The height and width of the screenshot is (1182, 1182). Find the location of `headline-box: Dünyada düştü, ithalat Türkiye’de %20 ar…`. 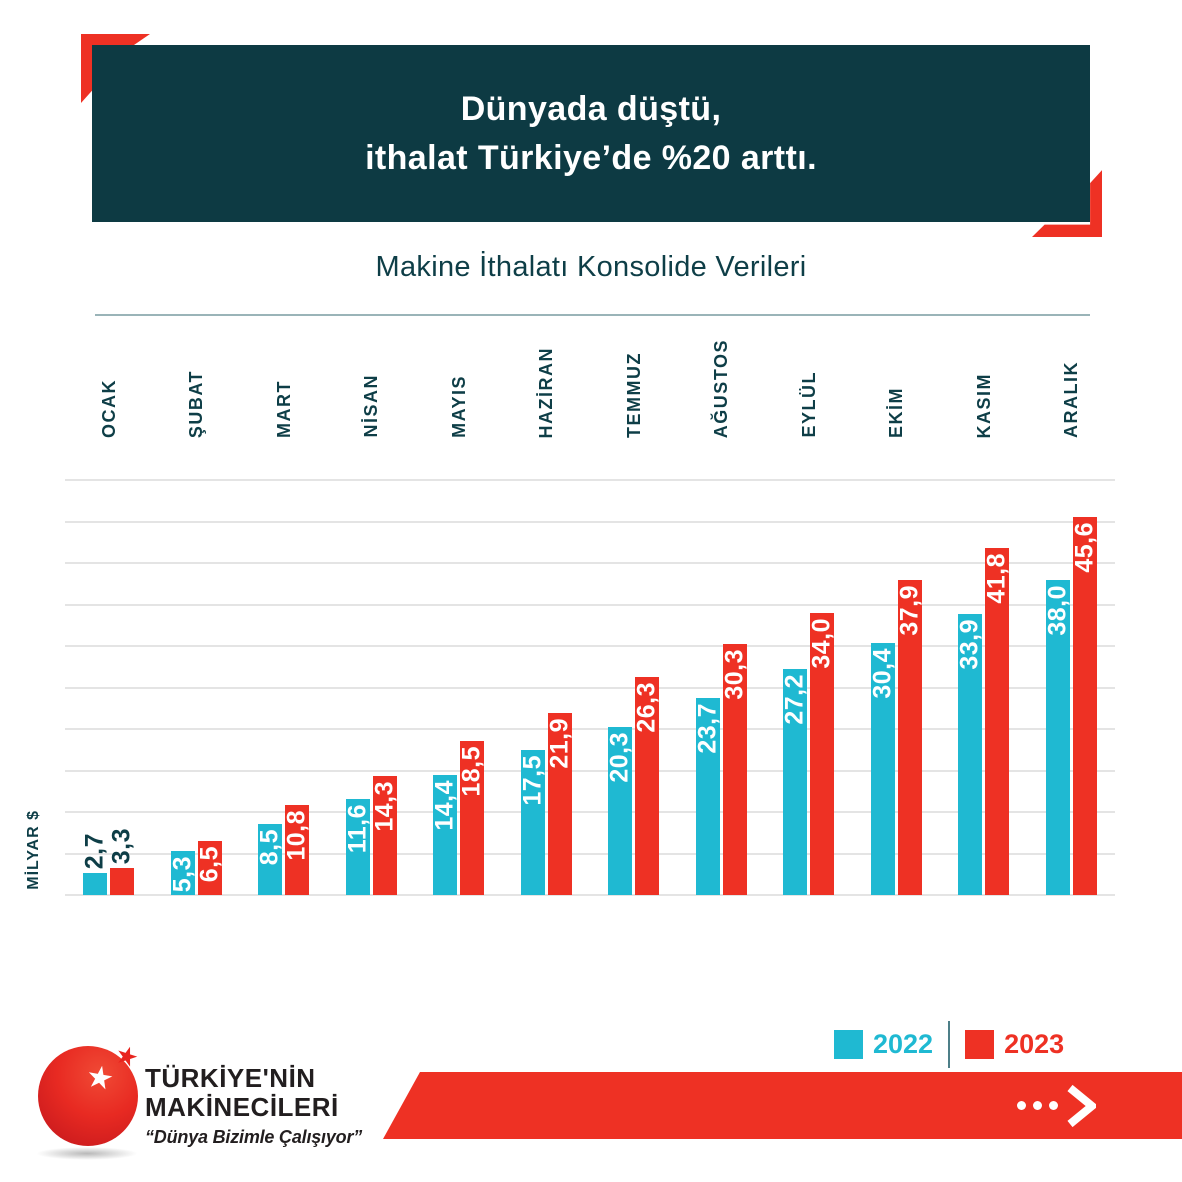

headline-box: Dünyada düştü, ithalat Türkiye’de %20 ar… is located at coordinates (591, 133).